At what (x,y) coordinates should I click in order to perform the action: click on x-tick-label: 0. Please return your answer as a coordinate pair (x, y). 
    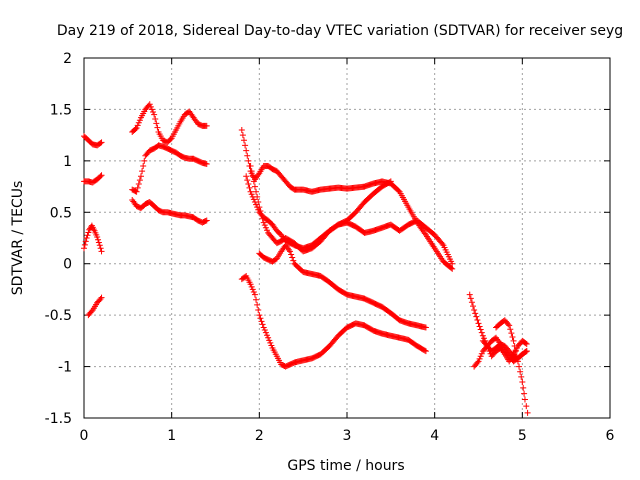
    Looking at the image, I should click on (84, 436).